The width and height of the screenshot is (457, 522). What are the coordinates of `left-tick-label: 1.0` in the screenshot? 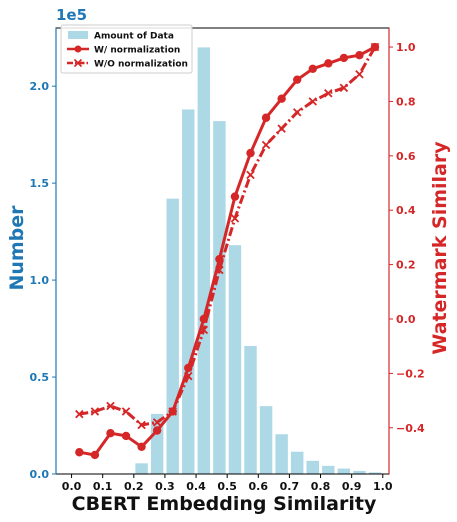 It's located at (40, 280).